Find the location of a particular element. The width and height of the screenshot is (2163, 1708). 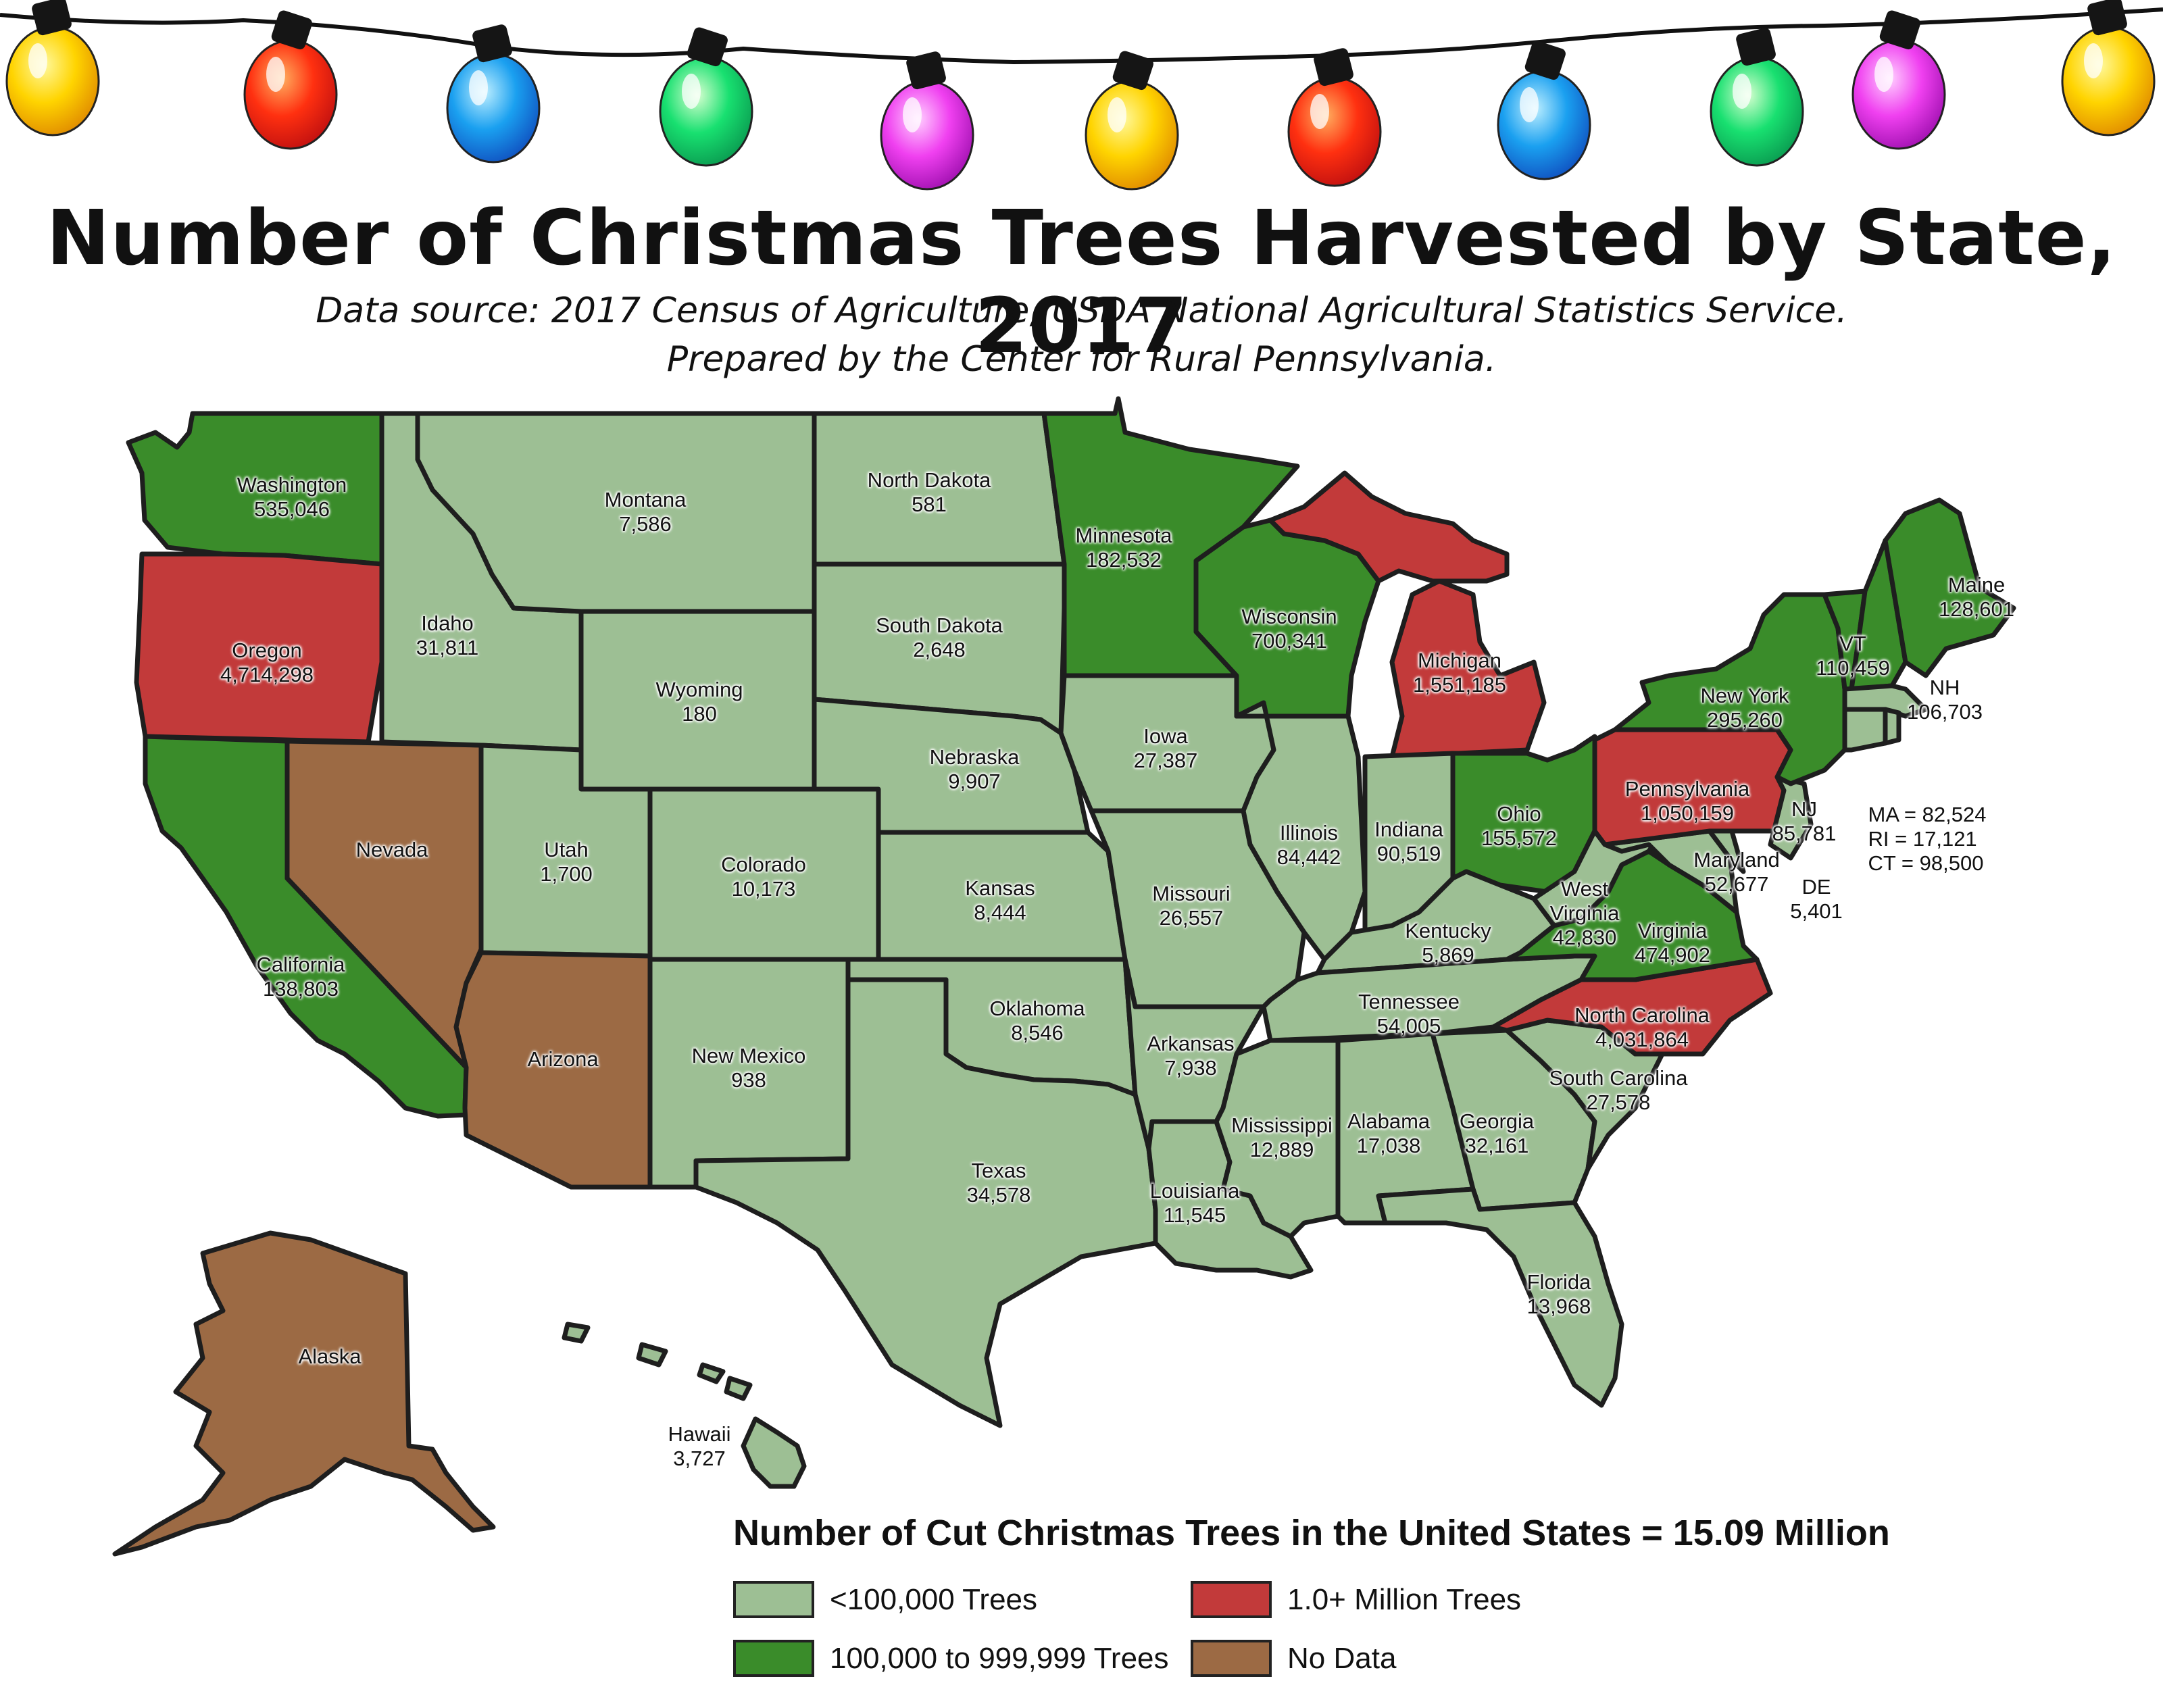

label-south-dakota: South Dakota 2,648 is located at coordinates (939, 638).